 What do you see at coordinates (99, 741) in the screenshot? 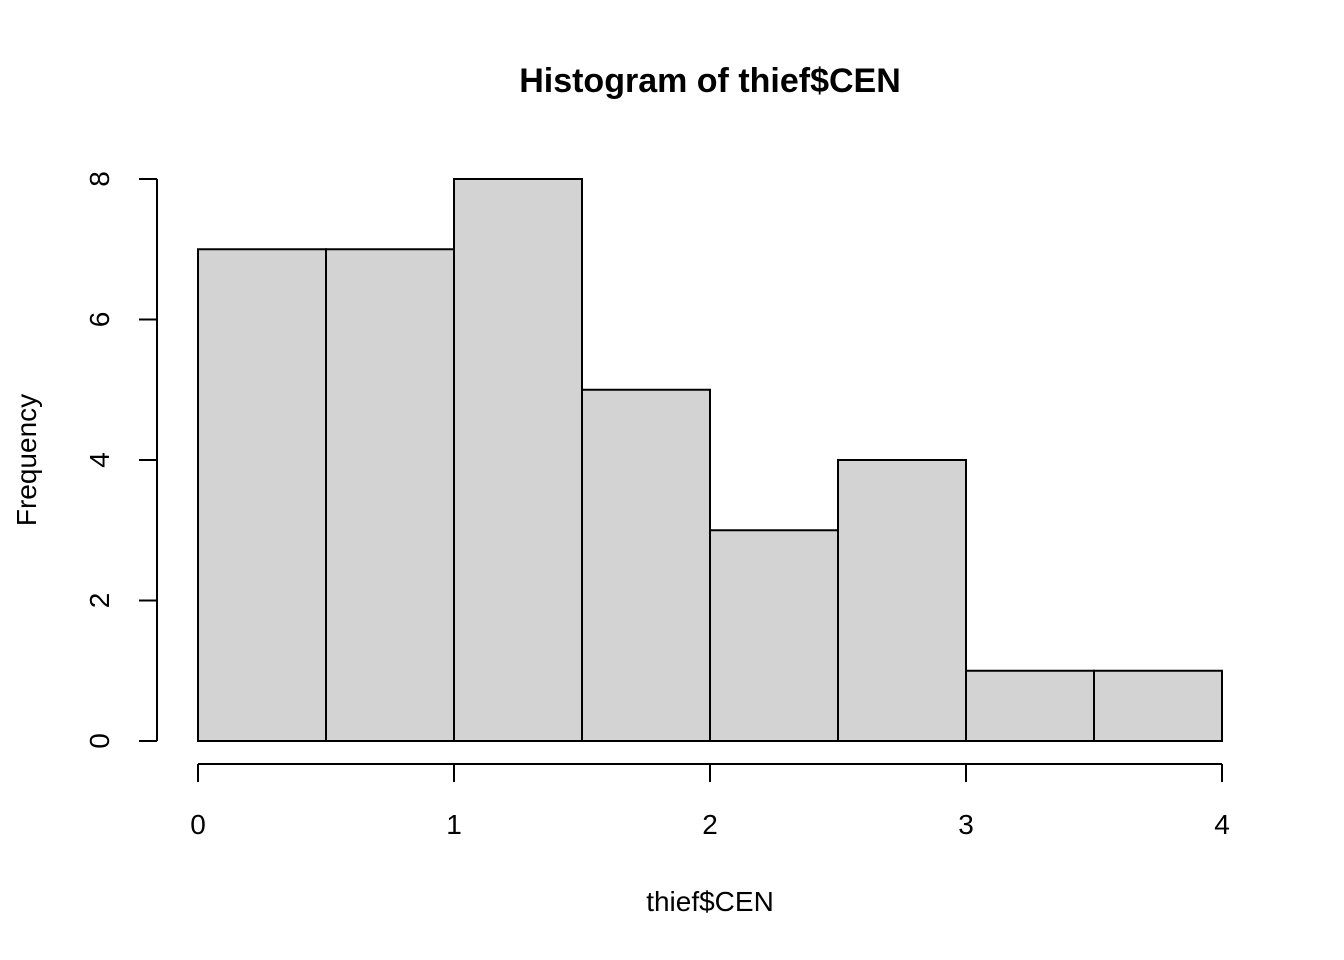
I see `y-tick-label: 0` at bounding box center [99, 741].